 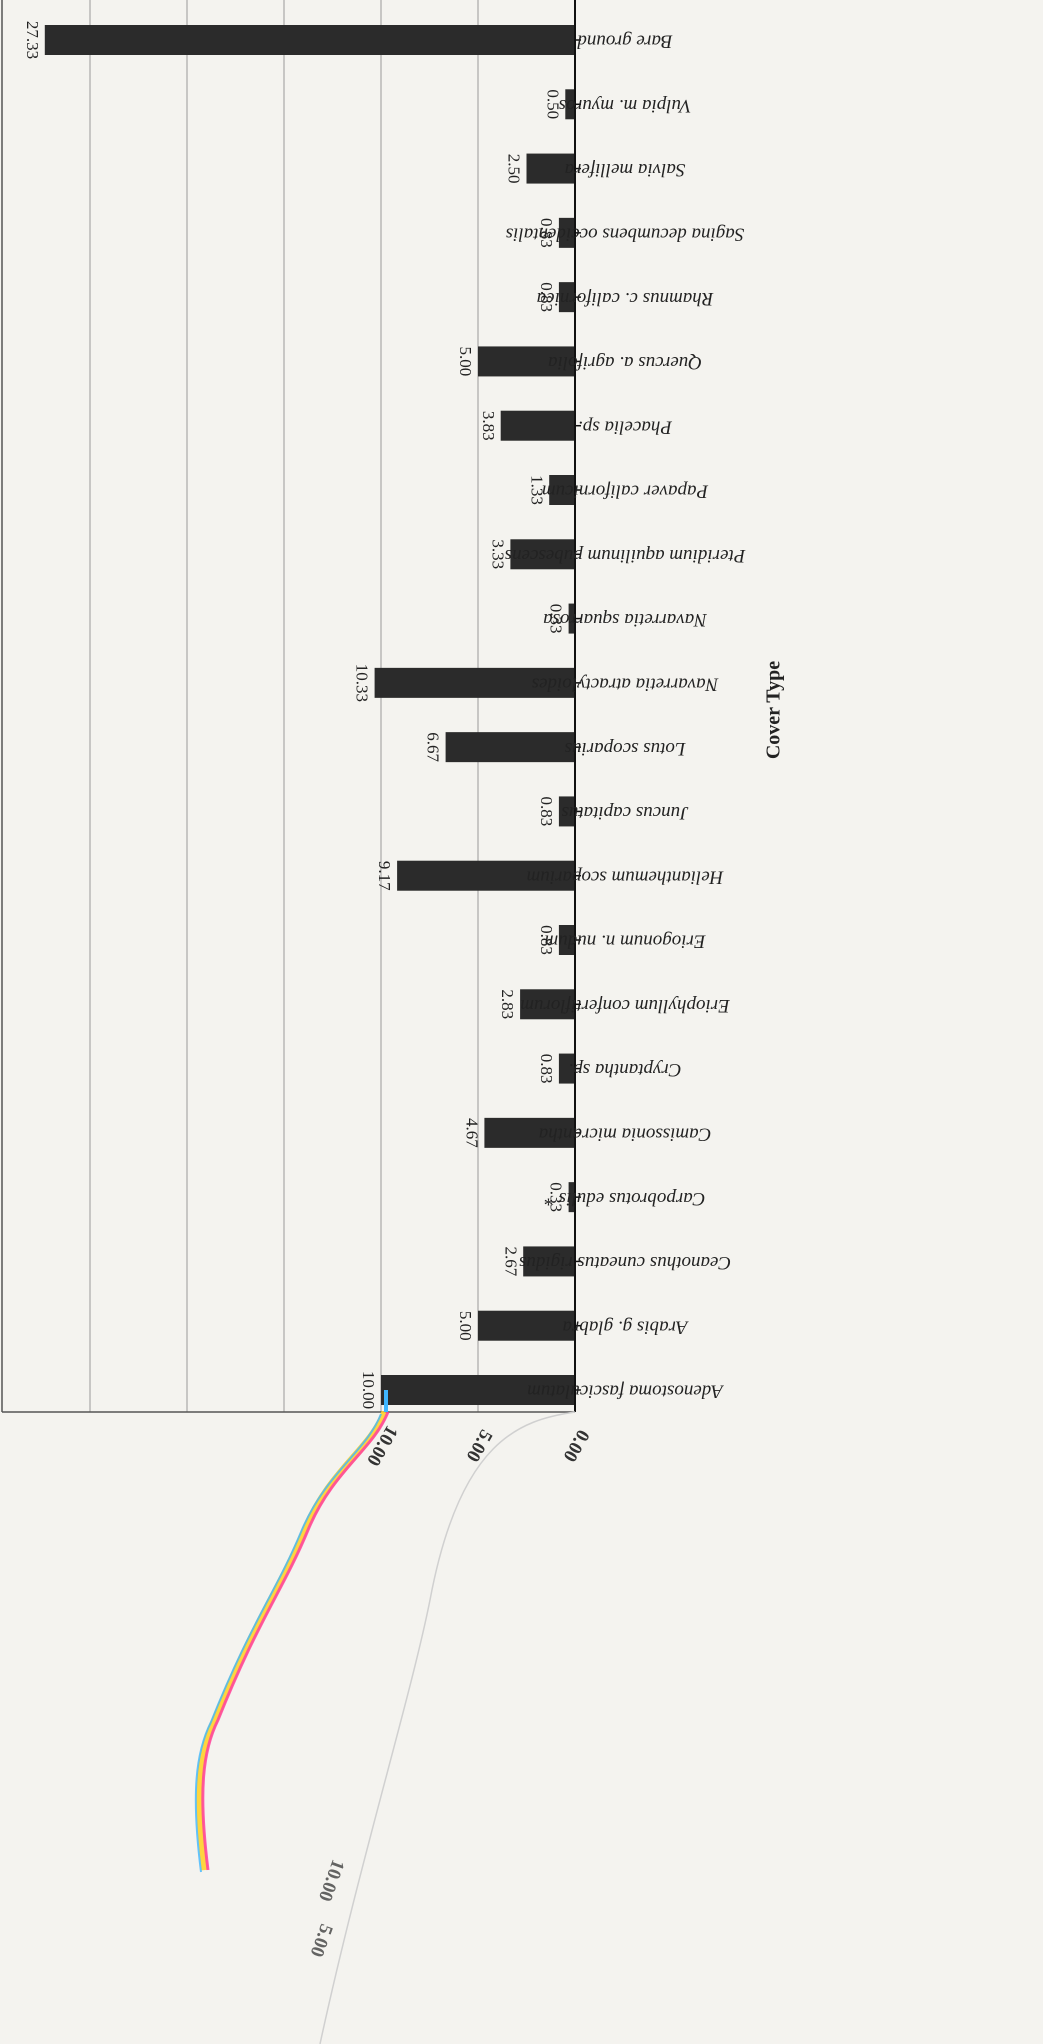 I want to click on category-label: Sagina decumbens occidentalis, so click(x=625, y=233).